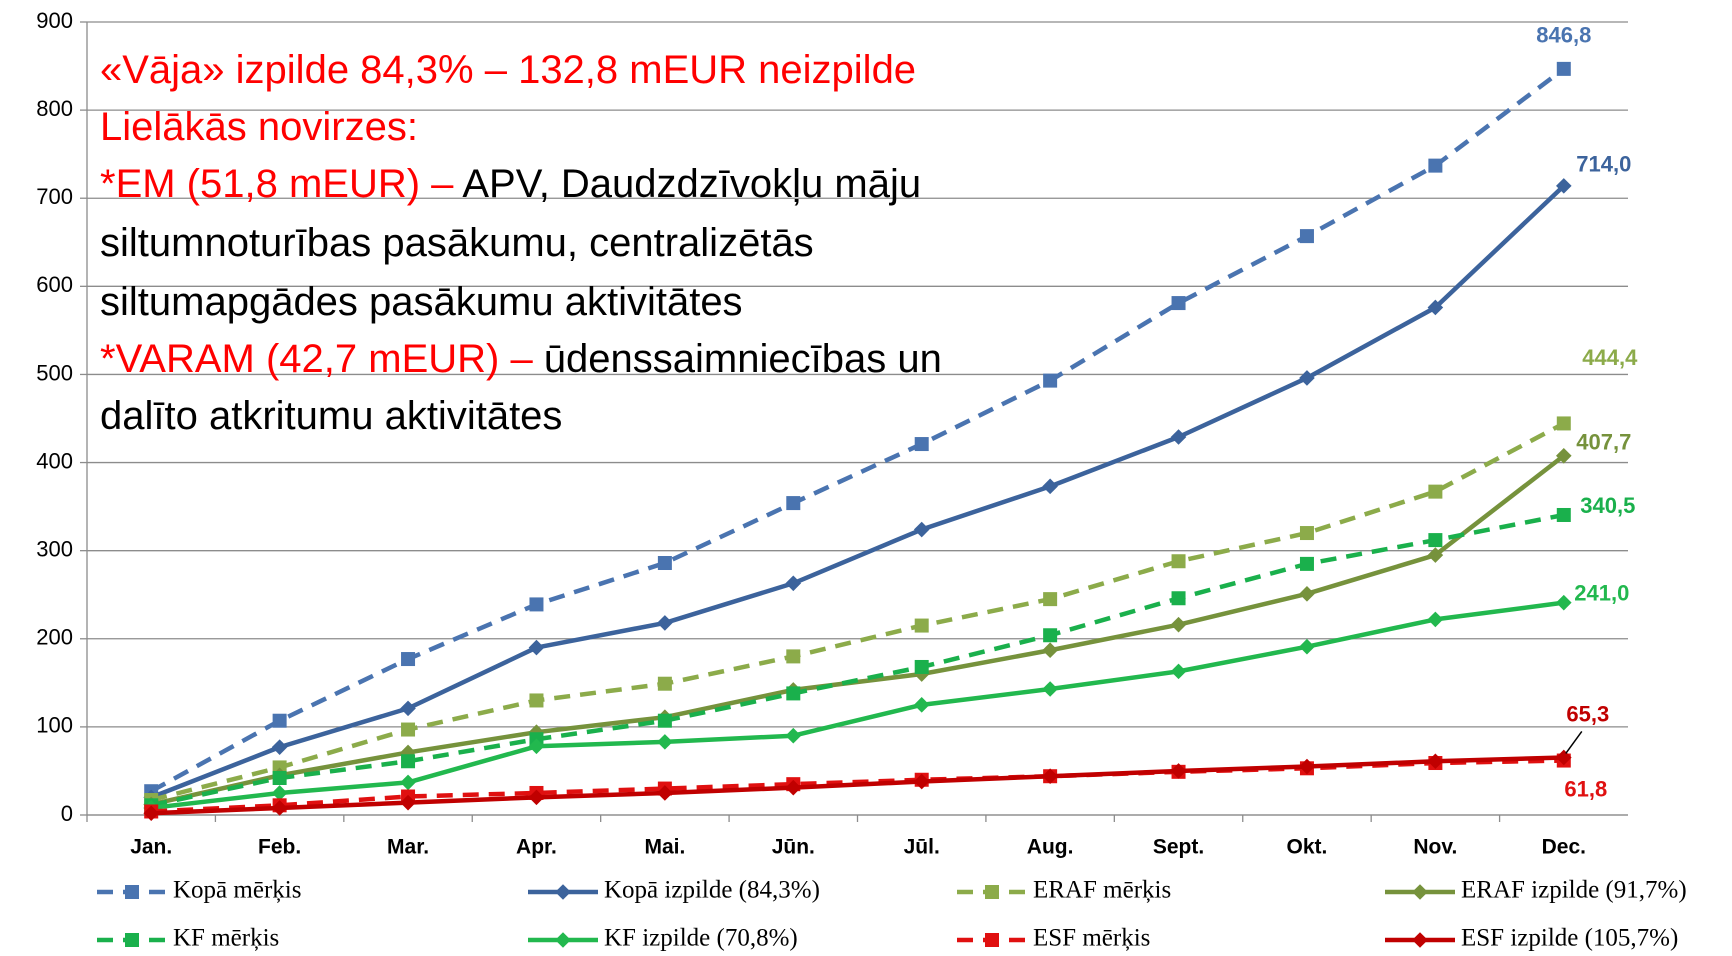  Describe the element at coordinates (1435, 847) in the screenshot. I see `x-tick-label: Nov.` at that location.